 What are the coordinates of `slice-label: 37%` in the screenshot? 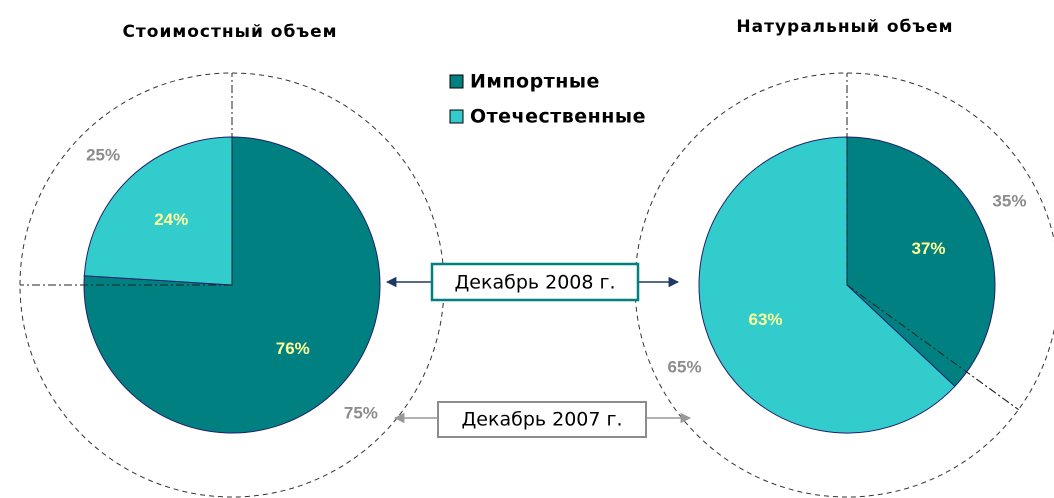 It's located at (928, 248).